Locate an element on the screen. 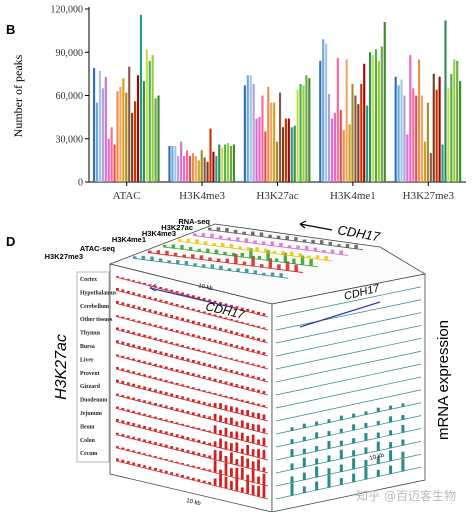  top-track-label: ATAC-seq is located at coordinates (98, 248).